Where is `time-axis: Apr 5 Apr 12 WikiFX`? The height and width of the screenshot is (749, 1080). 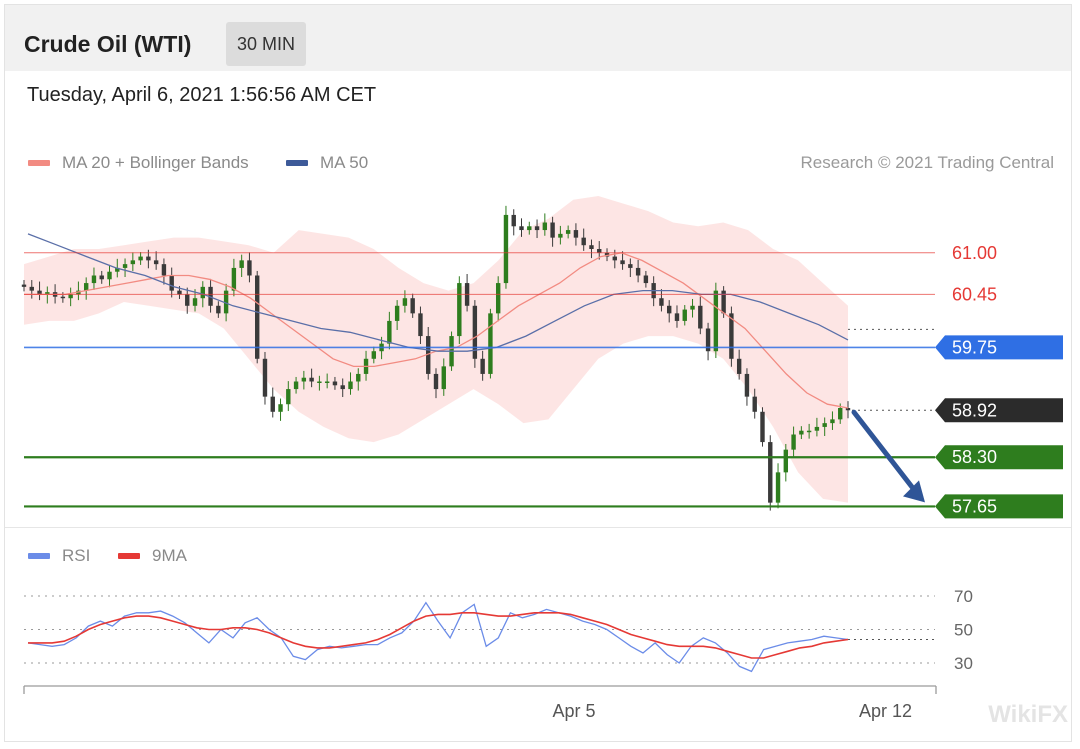
time-axis: Apr 5 Apr 12 WikiFX is located at coordinates (545, 706).